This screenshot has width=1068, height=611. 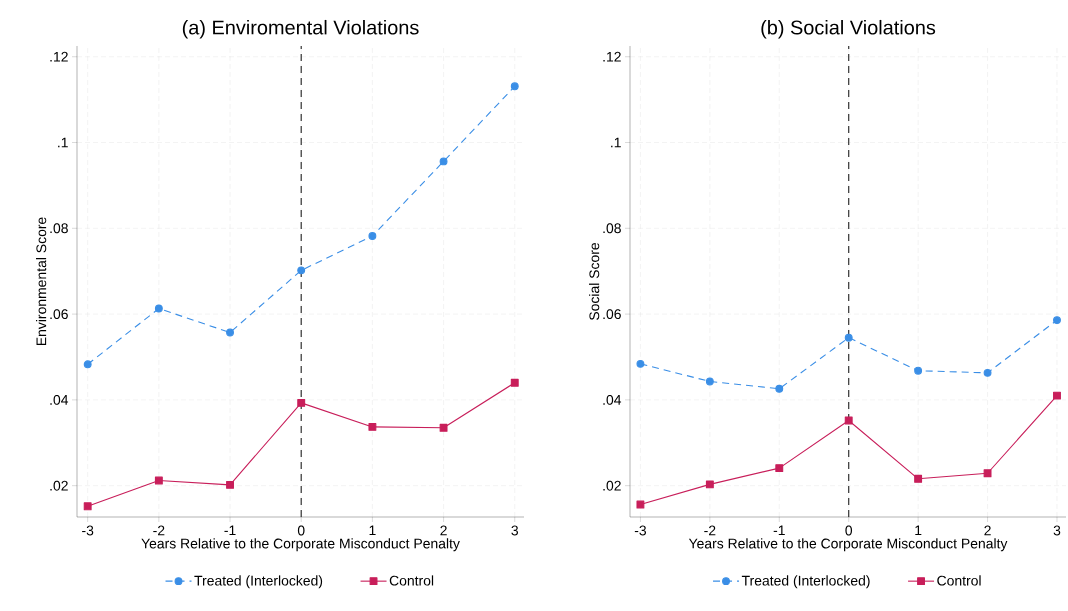 I want to click on chart-title: (b) Social Violations, so click(x=848, y=29).